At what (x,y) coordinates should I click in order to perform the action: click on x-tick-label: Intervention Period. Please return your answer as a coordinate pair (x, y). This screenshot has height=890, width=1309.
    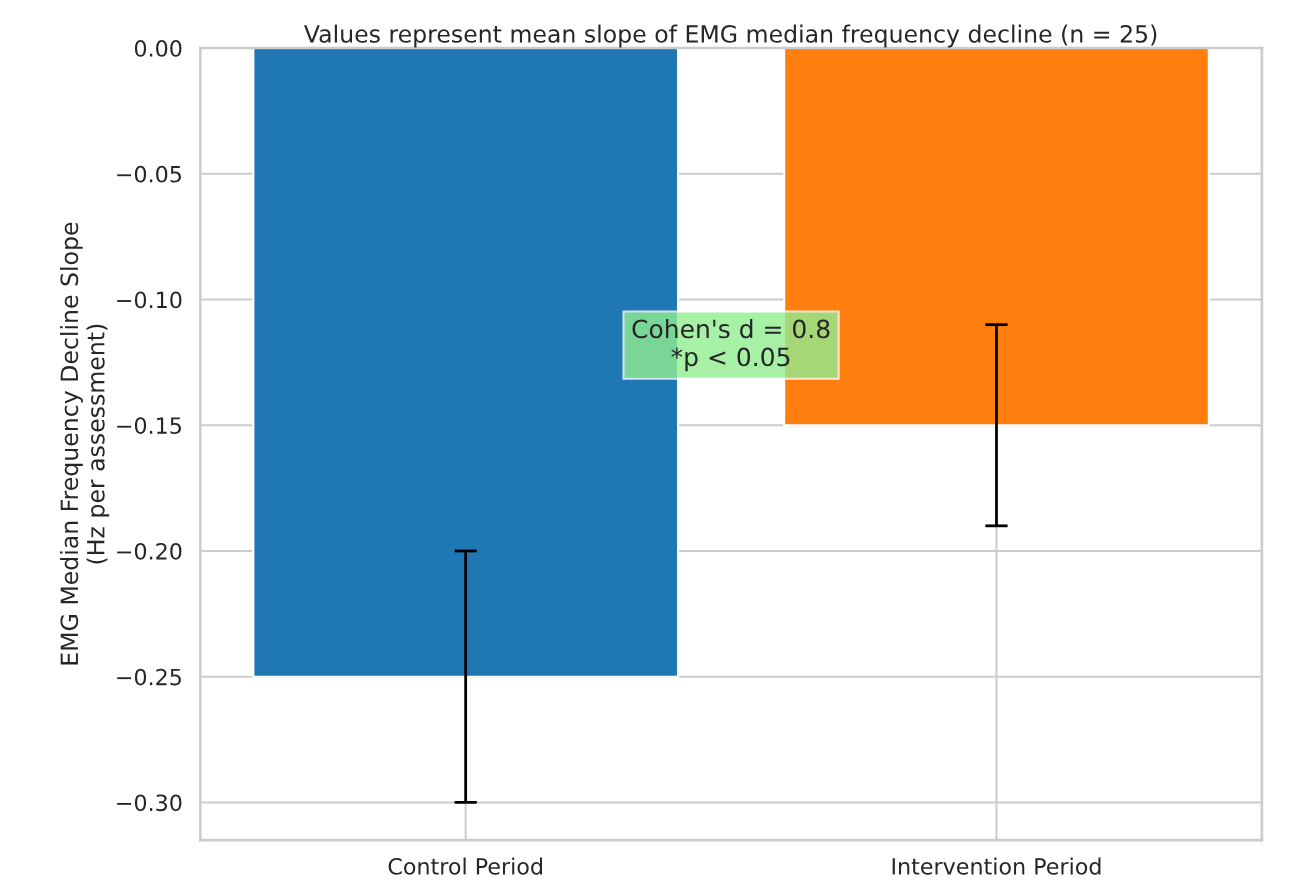
    Looking at the image, I should click on (996, 866).